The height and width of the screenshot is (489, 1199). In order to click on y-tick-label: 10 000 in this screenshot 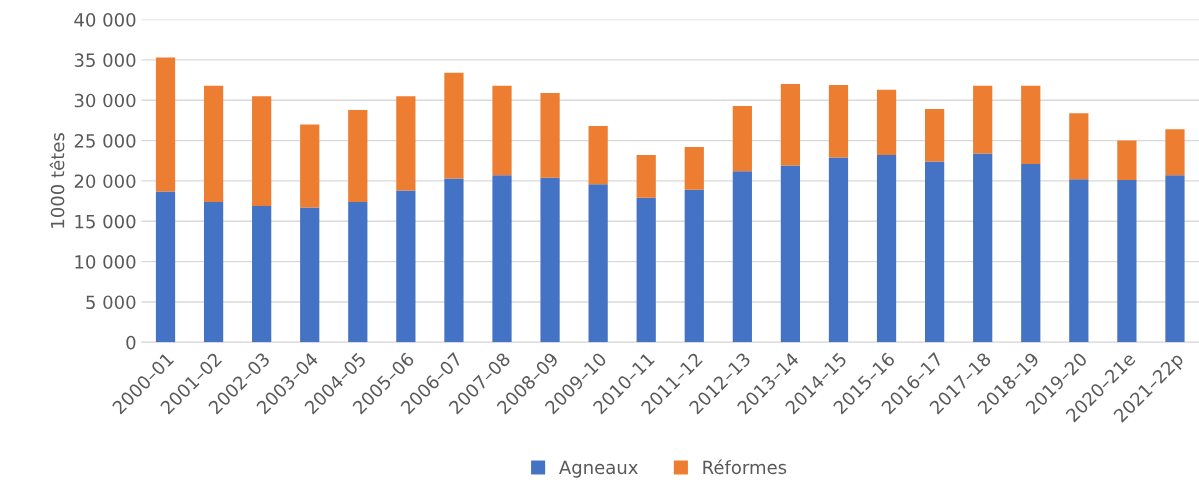, I will do `click(105, 262)`.